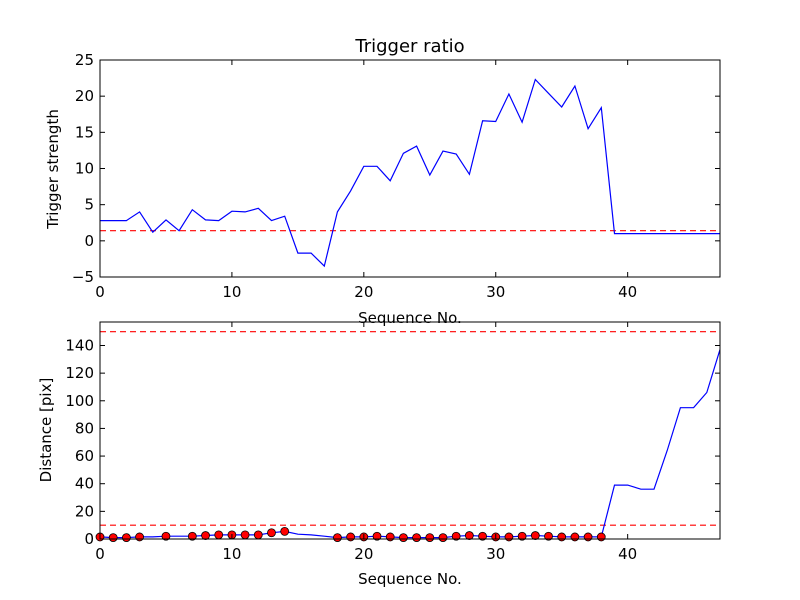  I want to click on top-x-axis-label: Sequence No., so click(410, 318).